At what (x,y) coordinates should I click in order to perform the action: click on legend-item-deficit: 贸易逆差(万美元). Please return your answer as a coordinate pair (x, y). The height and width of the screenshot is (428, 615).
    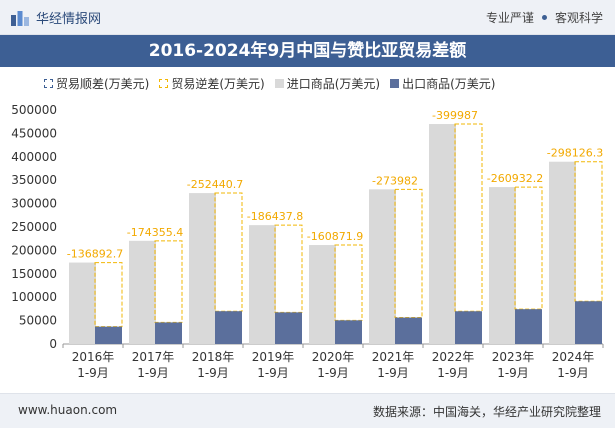
    Looking at the image, I should click on (212, 83).